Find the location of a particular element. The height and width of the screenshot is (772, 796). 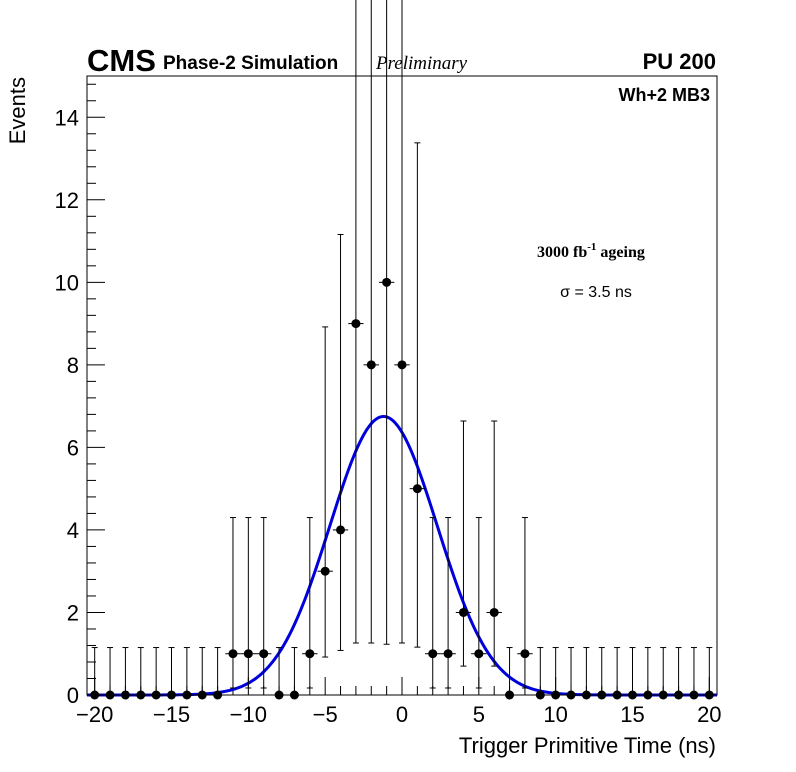

x-tick-label: 20 is located at coordinates (709, 714).